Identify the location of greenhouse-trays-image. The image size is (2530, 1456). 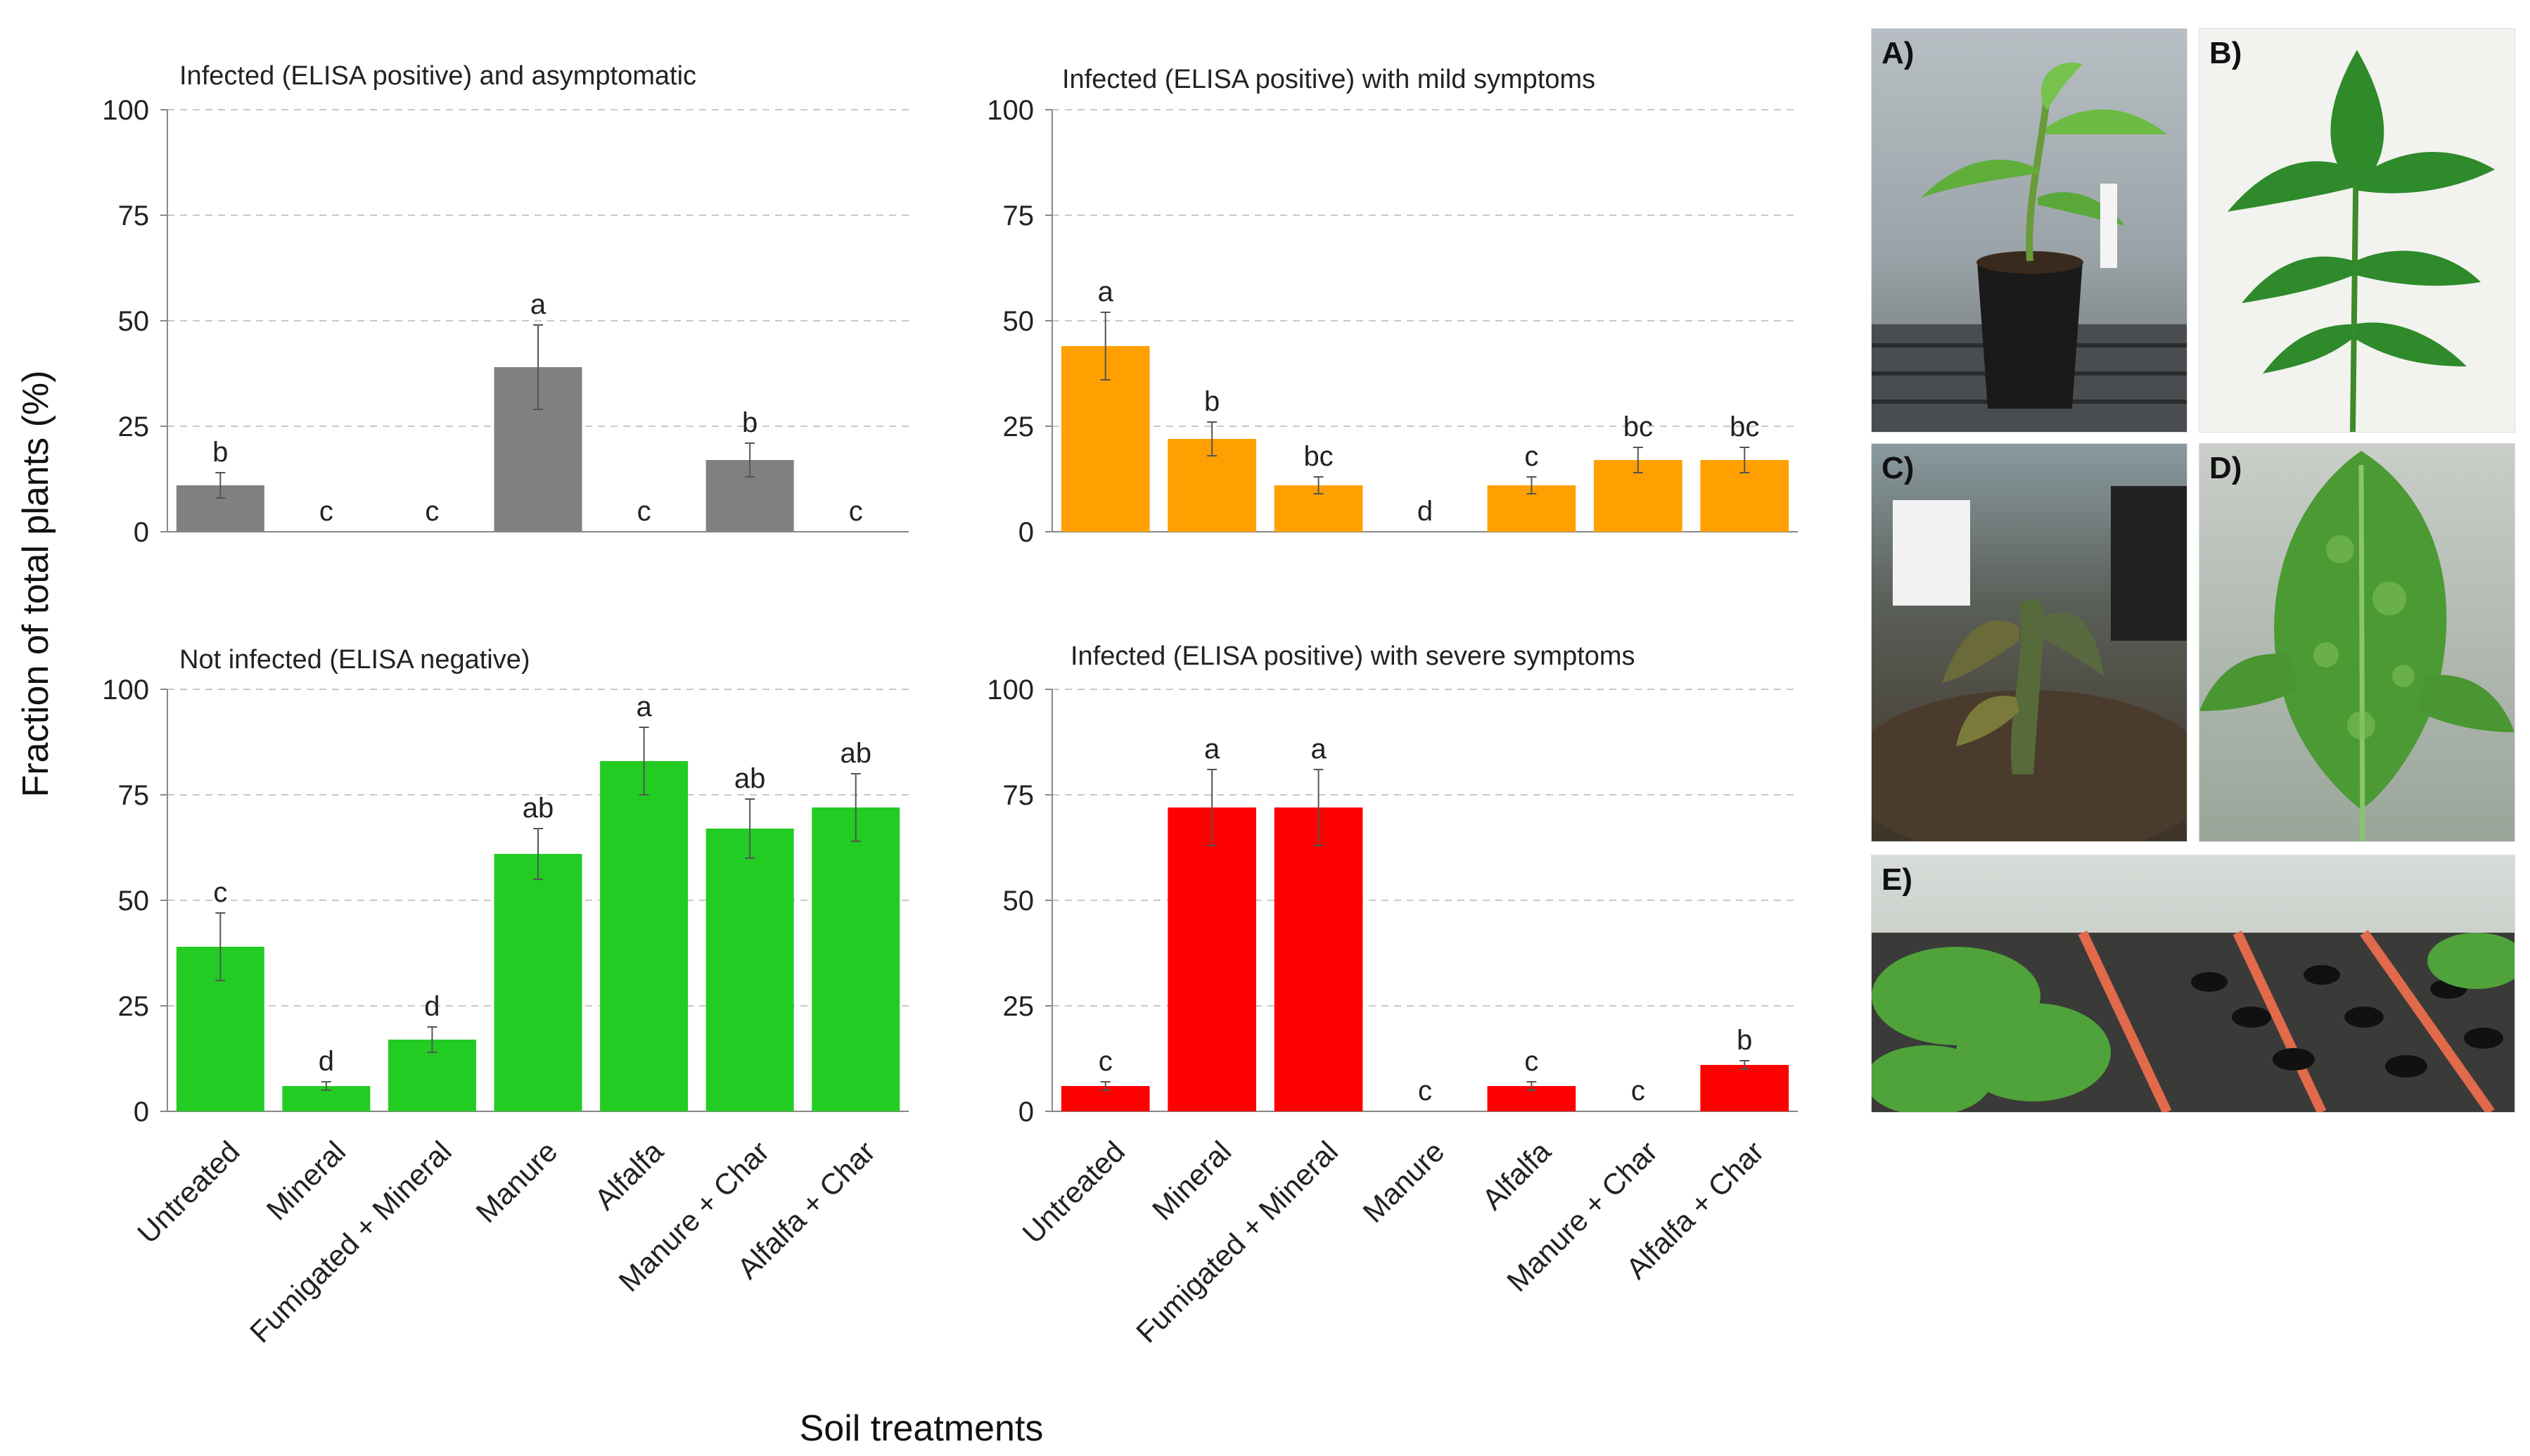
(2193, 1020).